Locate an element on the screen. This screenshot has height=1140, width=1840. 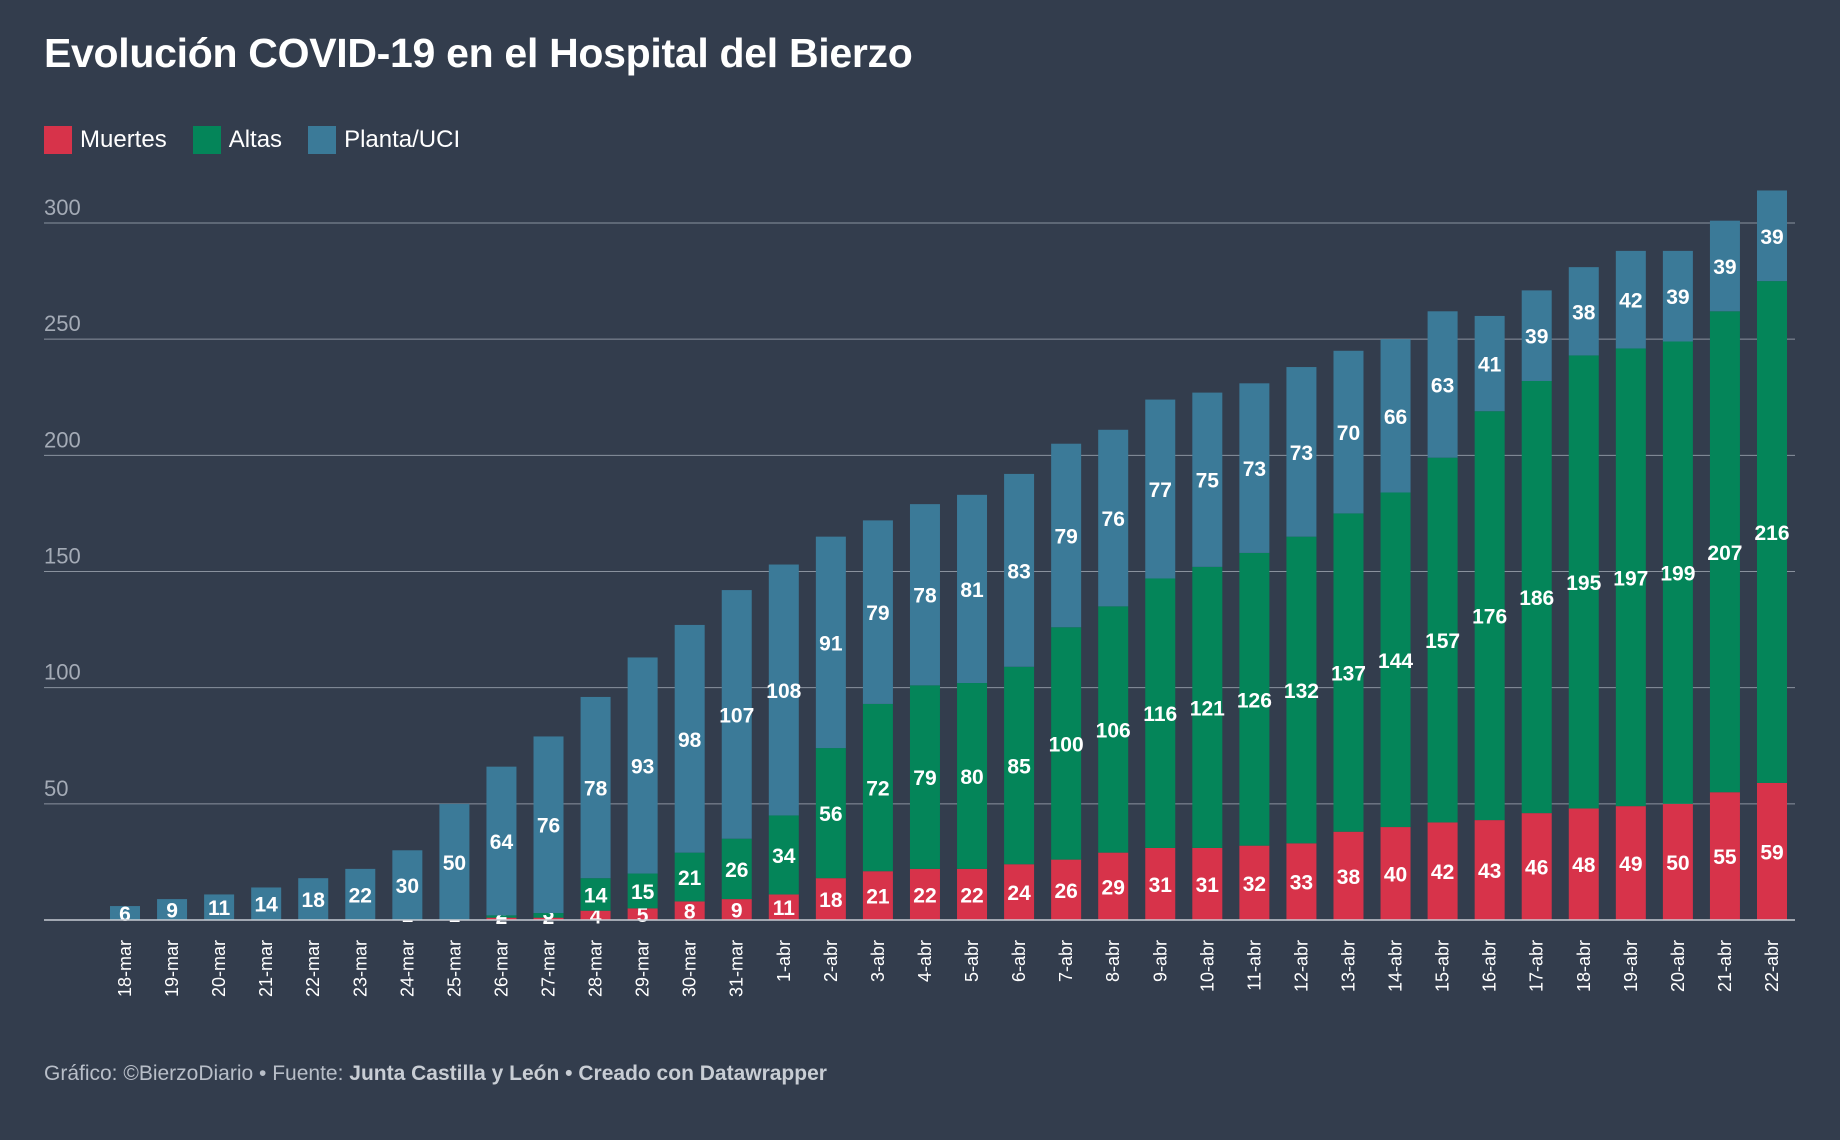
x-tick-label: 3-abr is located at coordinates (878, 961).